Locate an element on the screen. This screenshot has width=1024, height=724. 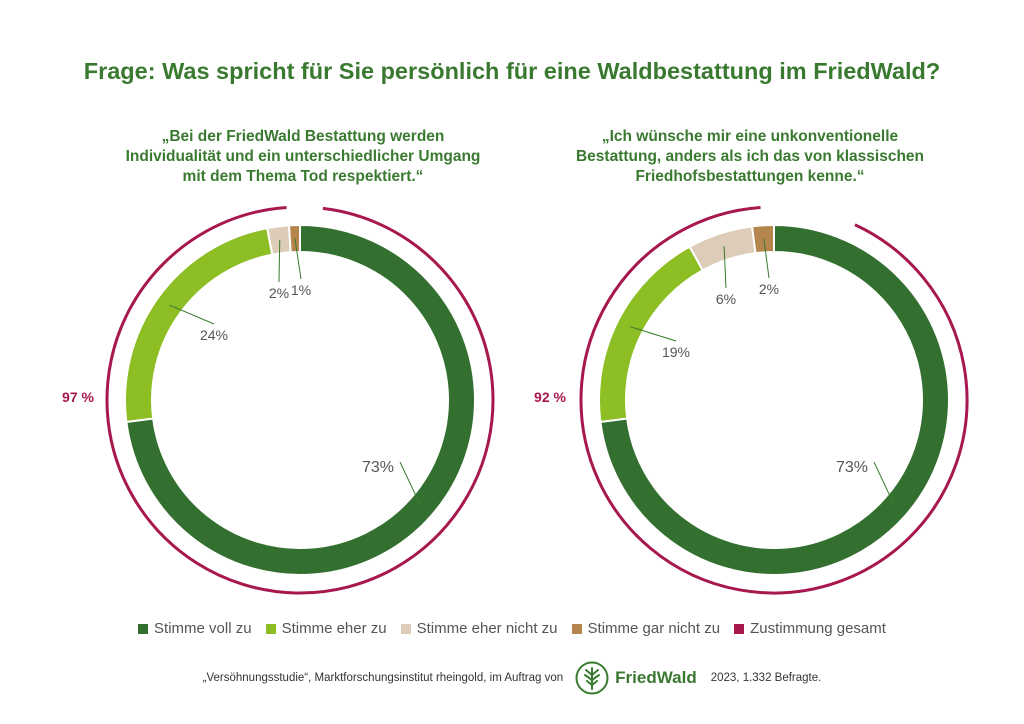
legend-label: Stimme gar nicht zu is located at coordinates (654, 628).